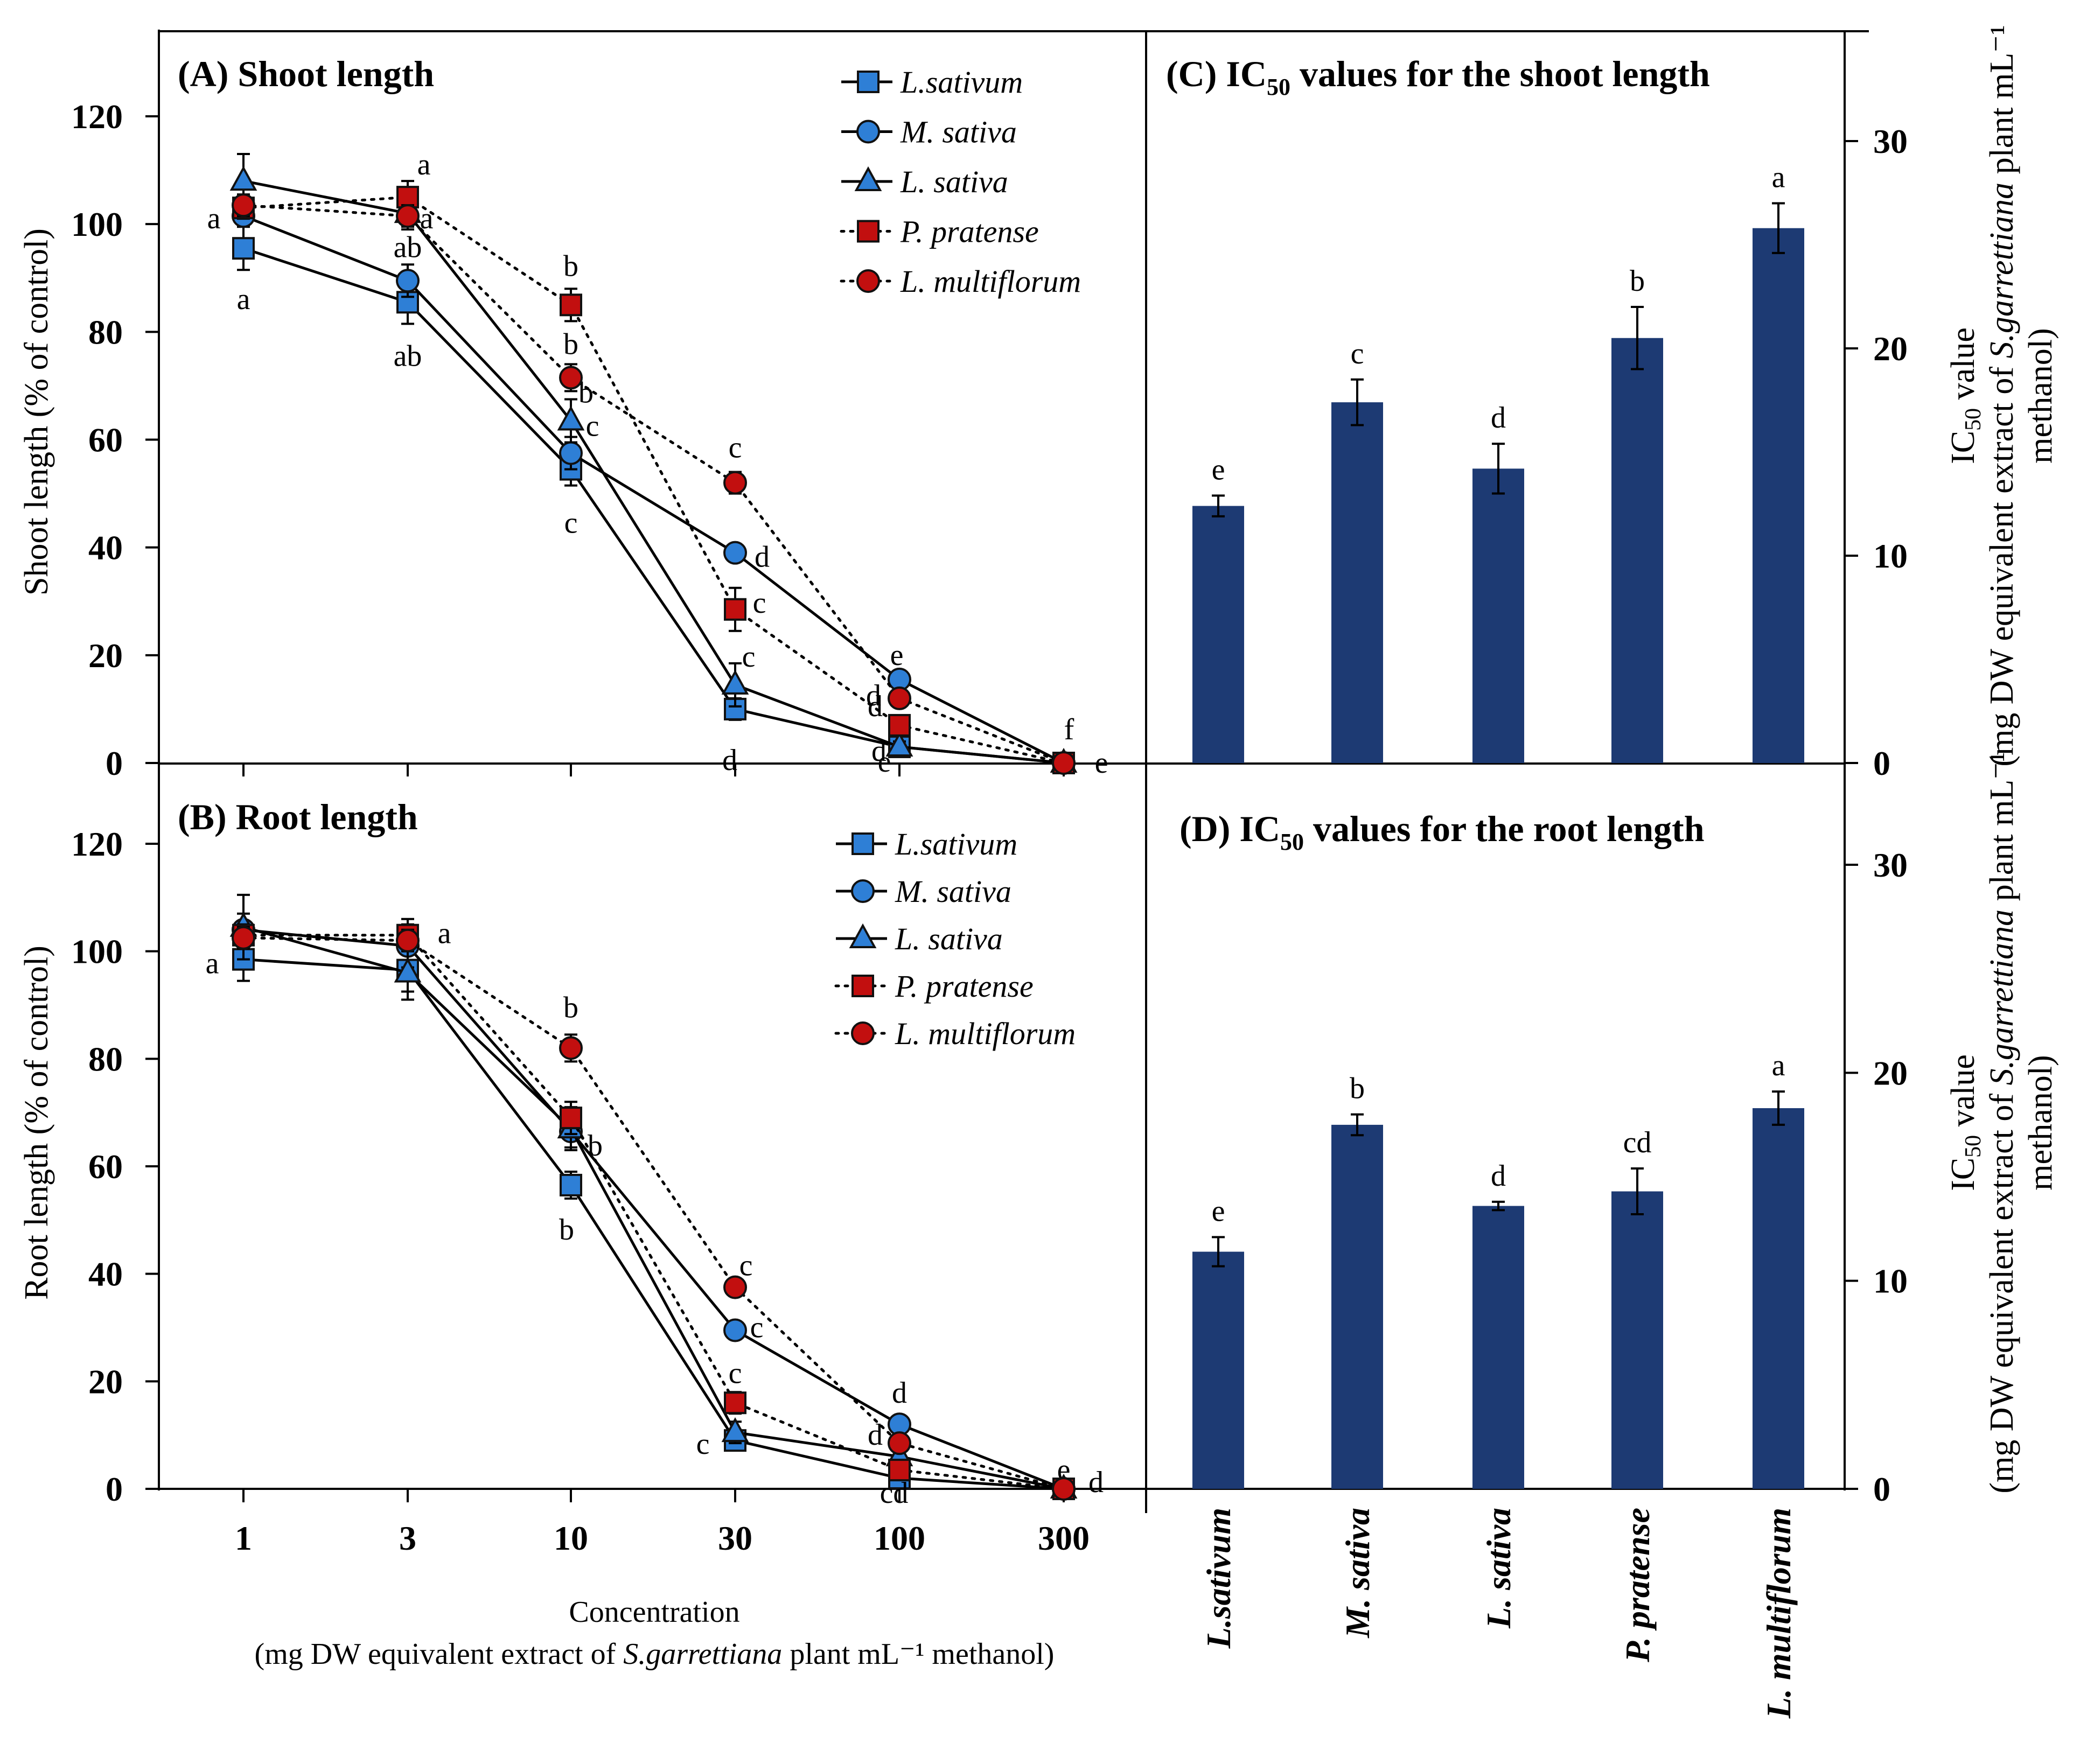  What do you see at coordinates (2040, 395) in the screenshot?
I see `panel-c-ylabel-line3: methanol)` at bounding box center [2040, 395].